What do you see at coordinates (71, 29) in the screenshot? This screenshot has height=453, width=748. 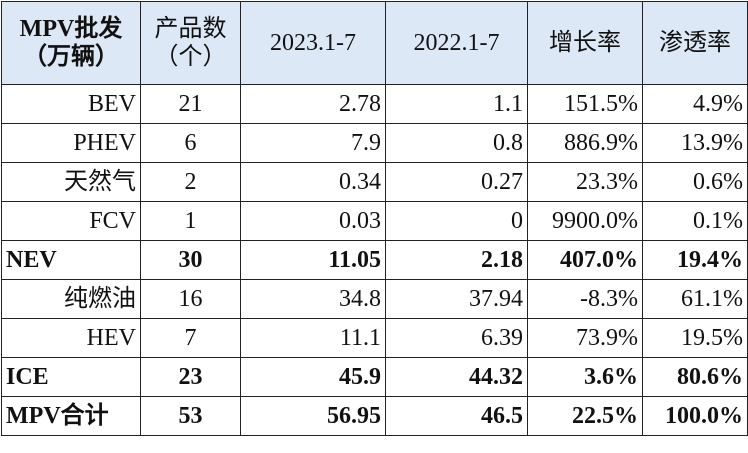 I see `header-text: MPV批发` at bounding box center [71, 29].